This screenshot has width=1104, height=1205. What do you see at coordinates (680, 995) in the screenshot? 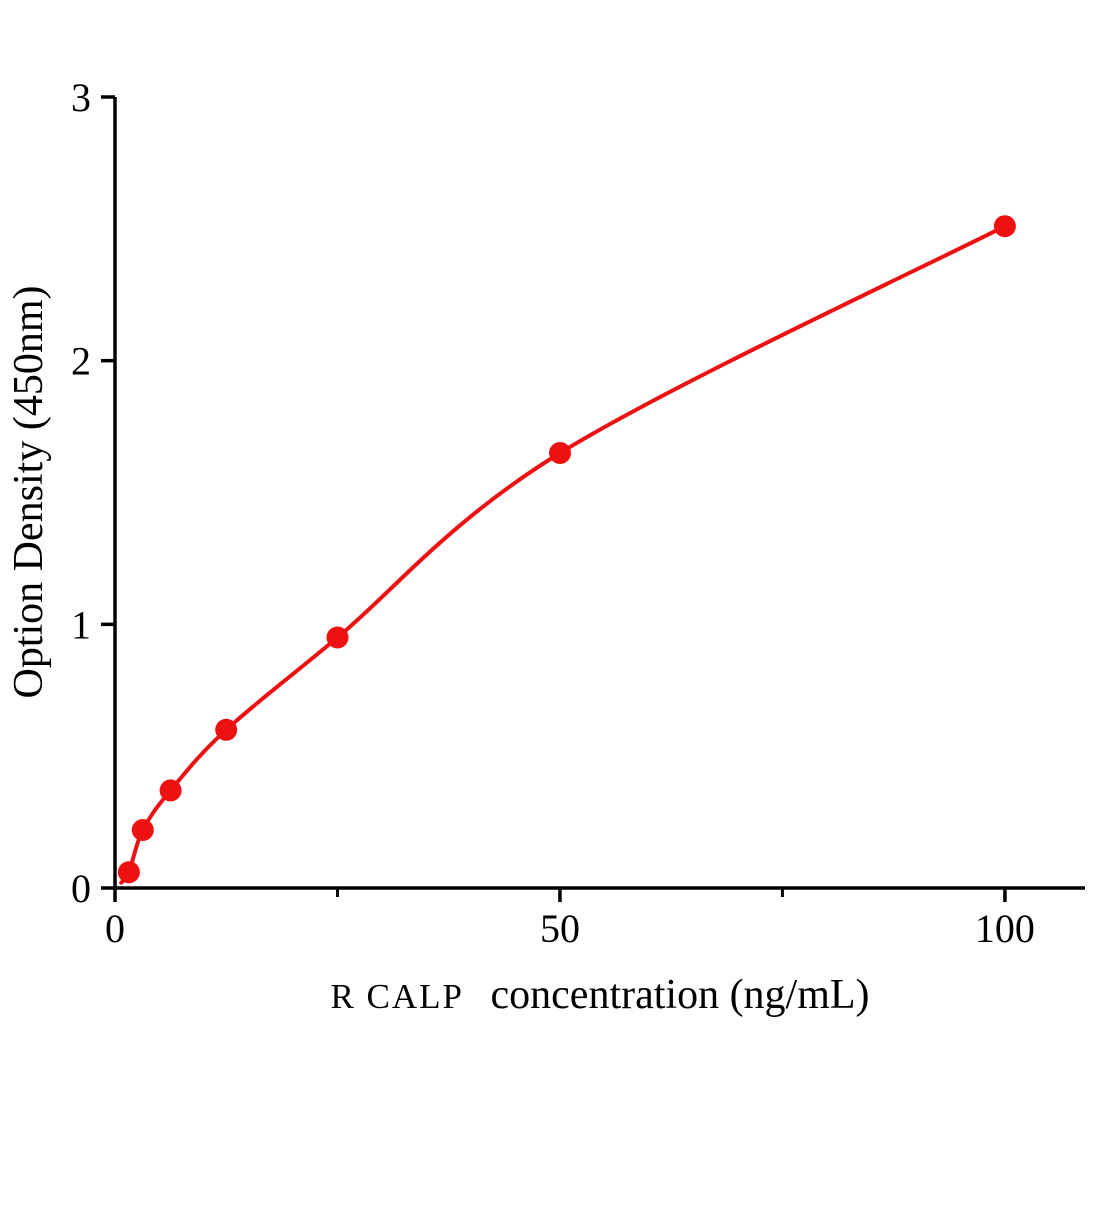
I see `x-axis-title-rest: concentration (ng/mL)` at bounding box center [680, 995].